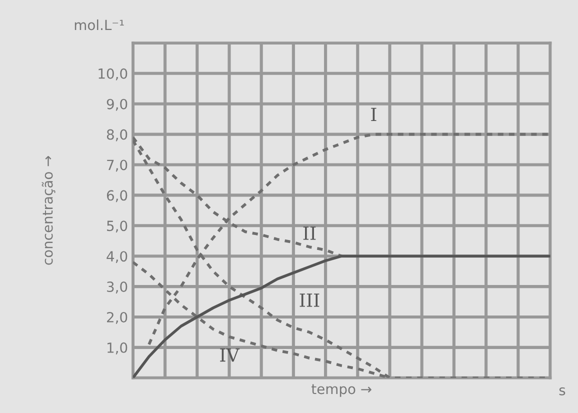 The height and width of the screenshot is (413, 578). What do you see at coordinates (310, 300) in the screenshot?
I see `series-label: III` at bounding box center [310, 300].